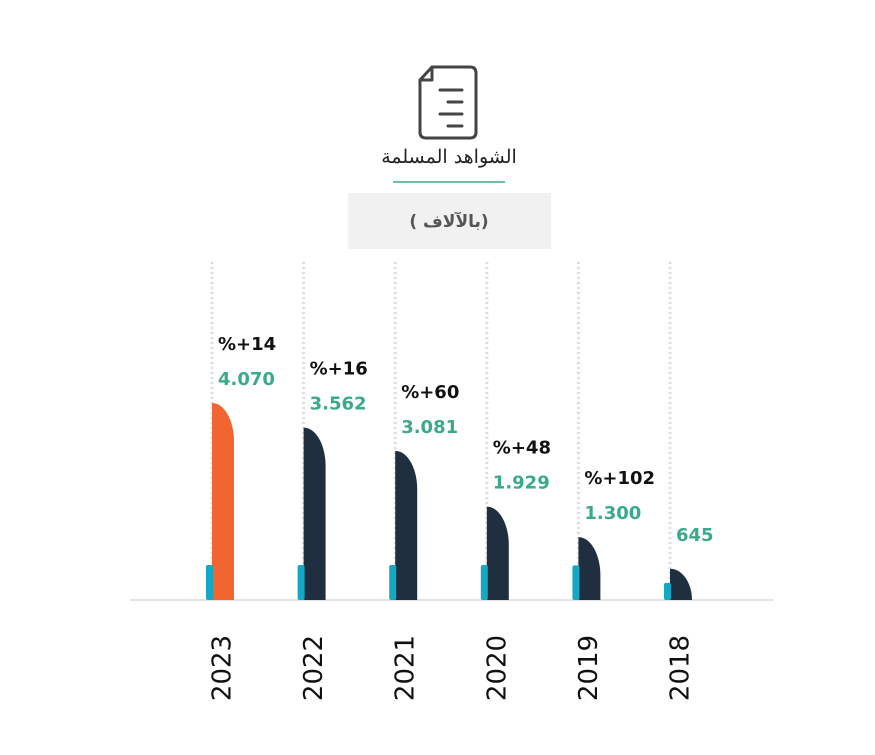 The width and height of the screenshot is (875, 755). What do you see at coordinates (448, 102) in the screenshot?
I see `document-icon` at bounding box center [448, 102].